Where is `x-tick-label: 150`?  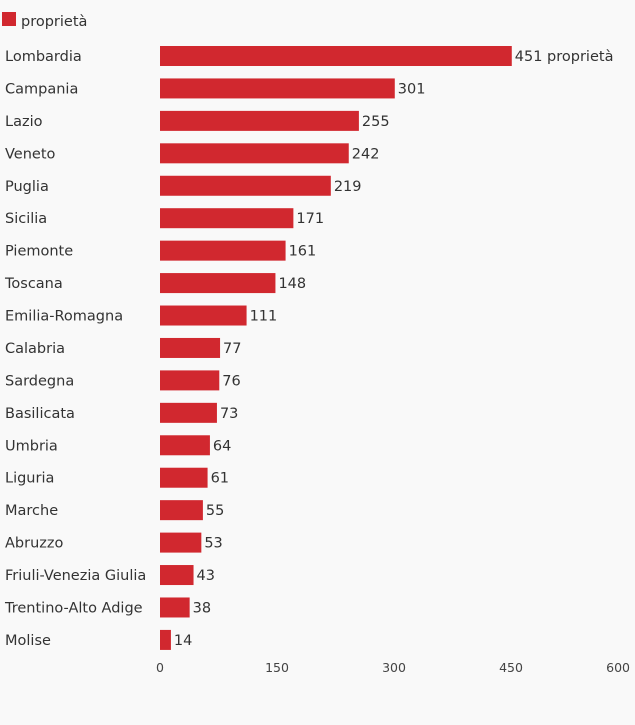 x-tick-label: 150 is located at coordinates (277, 667).